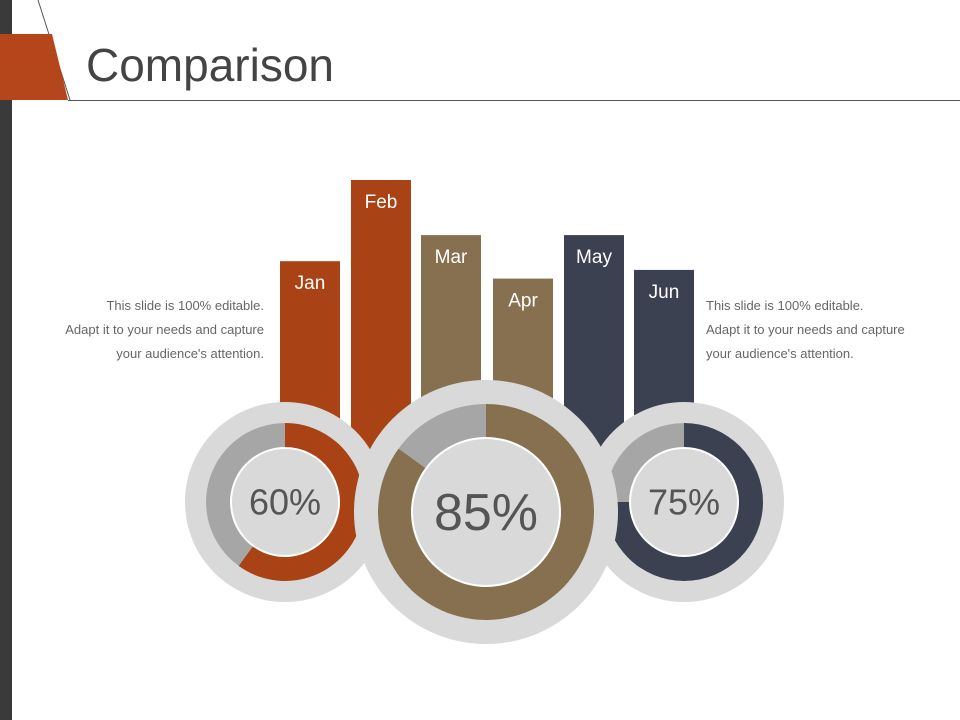 The image size is (960, 720). I want to click on right-description-line: Adapt it to your needs and capture, so click(805, 329).